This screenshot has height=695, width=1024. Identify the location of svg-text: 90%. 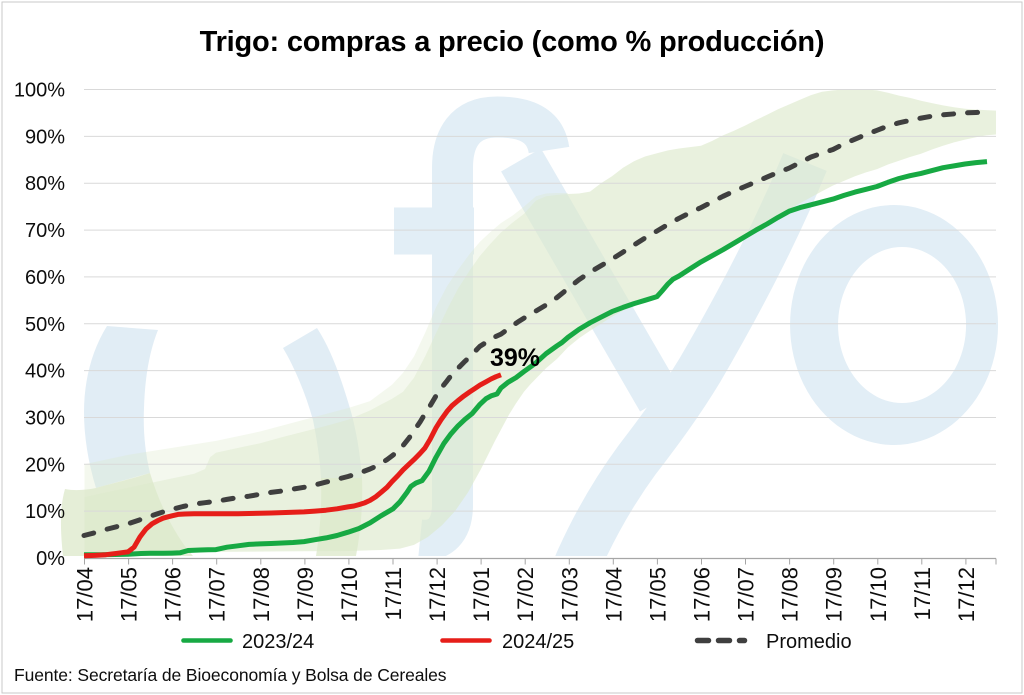
(45, 137).